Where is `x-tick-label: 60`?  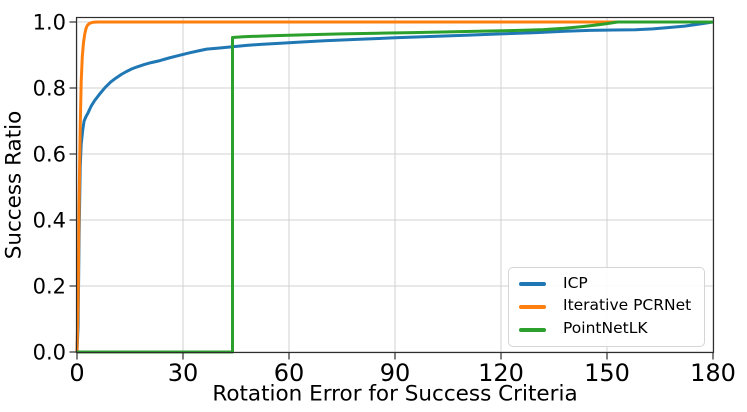 x-tick-label: 60 is located at coordinates (289, 373).